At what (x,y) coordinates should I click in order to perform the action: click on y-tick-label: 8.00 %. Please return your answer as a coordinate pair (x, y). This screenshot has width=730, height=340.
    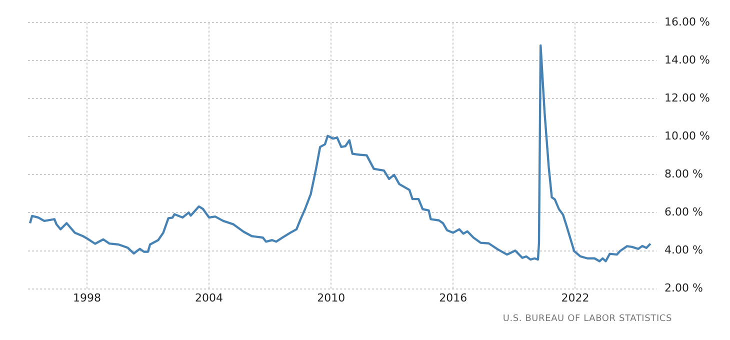
    Looking at the image, I should click on (684, 174).